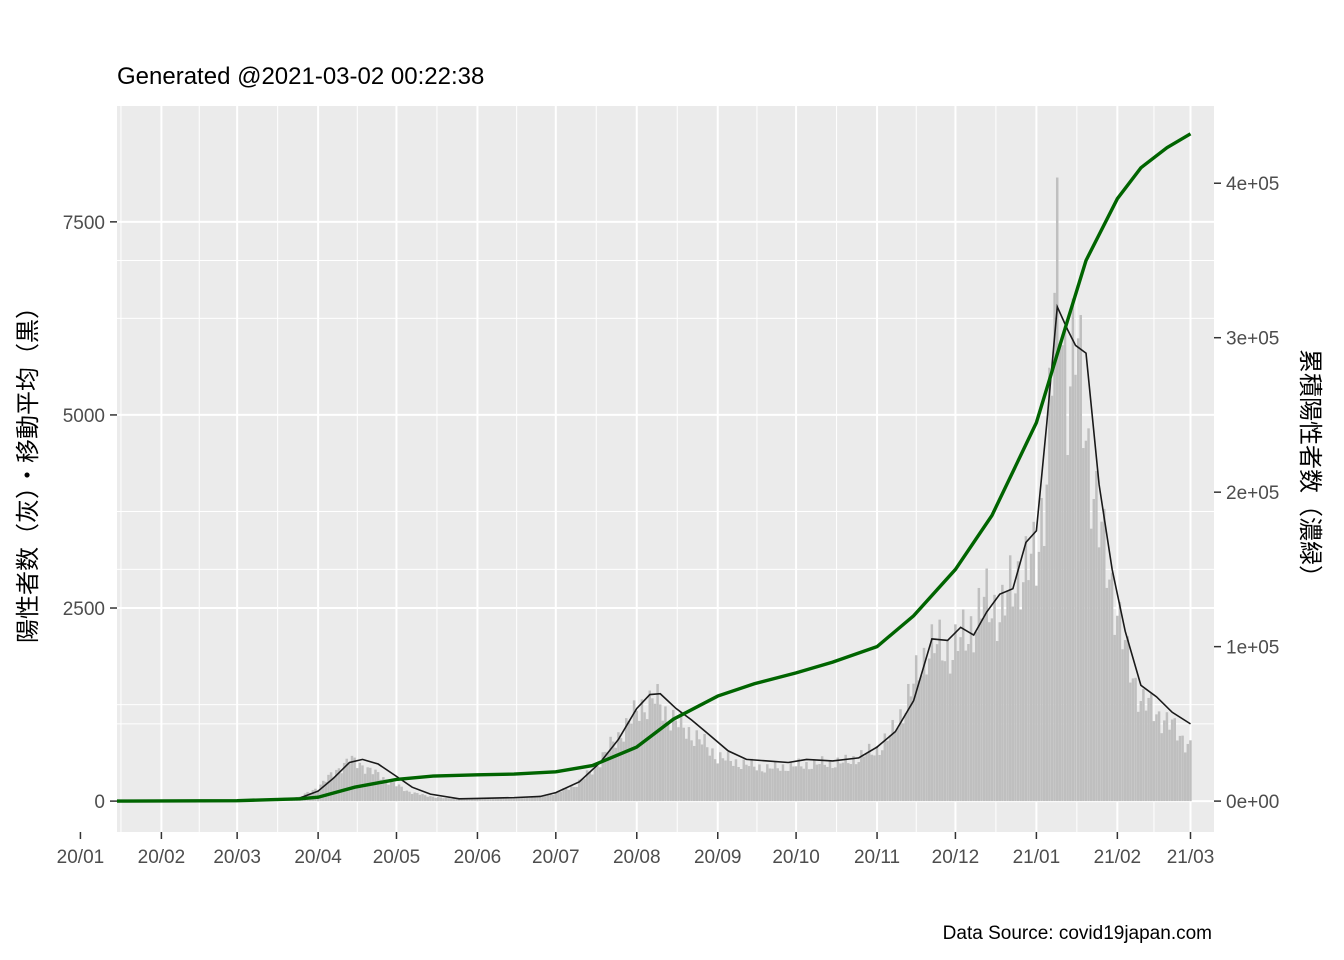 The width and height of the screenshot is (1344, 960). What do you see at coordinates (1118, 857) in the screenshot?
I see `x-tick-label: 21/02` at bounding box center [1118, 857].